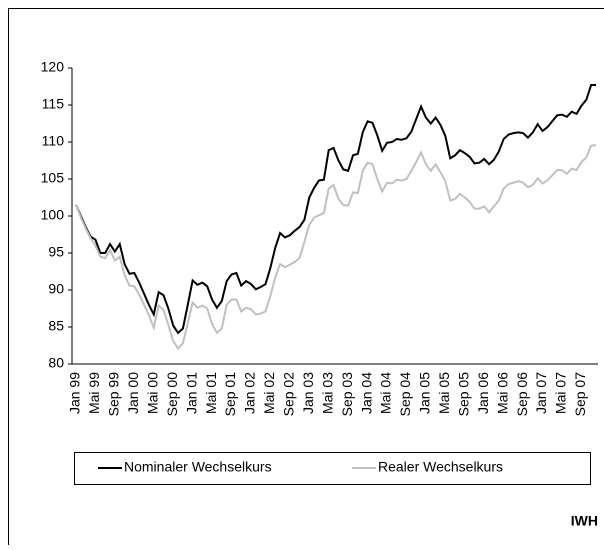 The image size is (604, 550). I want to click on x-tick-label: Mai 07, so click(561, 393).